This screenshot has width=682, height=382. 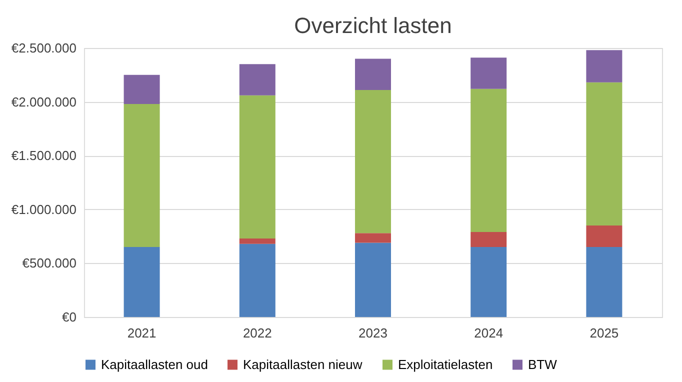 What do you see at coordinates (373, 333) in the screenshot?
I see `x-tick-label: 2023` at bounding box center [373, 333].